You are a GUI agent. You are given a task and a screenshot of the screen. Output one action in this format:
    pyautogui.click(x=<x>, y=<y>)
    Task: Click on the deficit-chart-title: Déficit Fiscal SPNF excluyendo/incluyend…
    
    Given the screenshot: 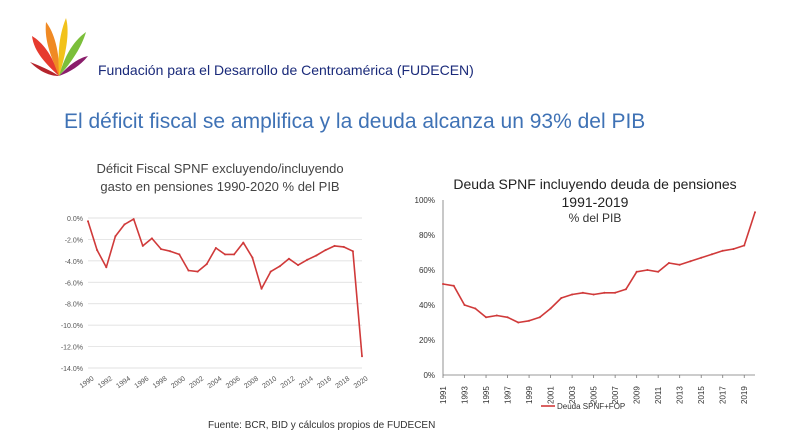 What is the action you would take?
    pyautogui.click(x=220, y=178)
    